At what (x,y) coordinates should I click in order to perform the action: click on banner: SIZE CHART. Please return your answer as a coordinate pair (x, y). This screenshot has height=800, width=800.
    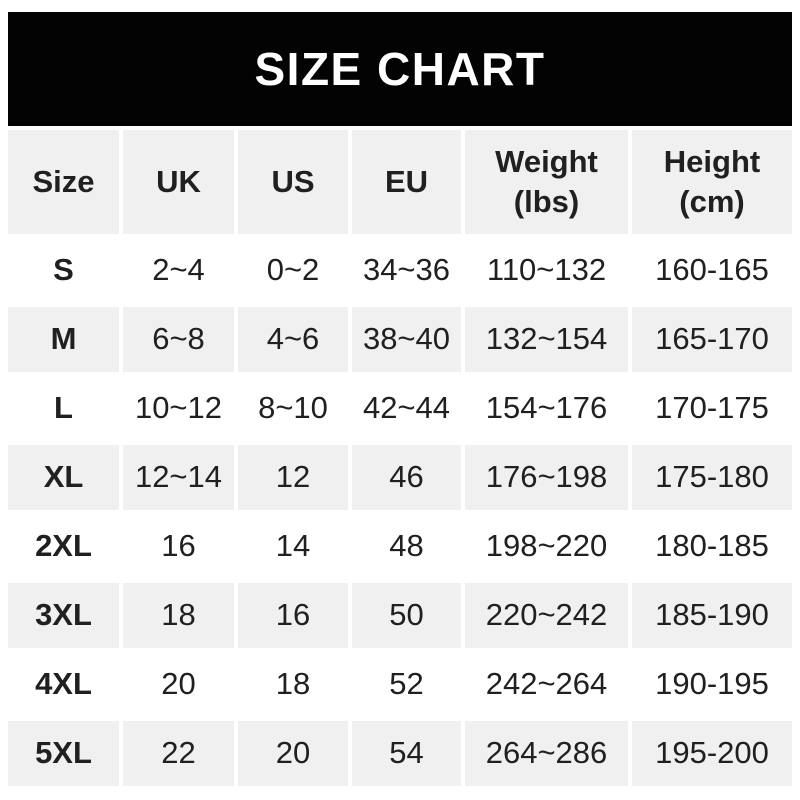
    Looking at the image, I should click on (400, 69).